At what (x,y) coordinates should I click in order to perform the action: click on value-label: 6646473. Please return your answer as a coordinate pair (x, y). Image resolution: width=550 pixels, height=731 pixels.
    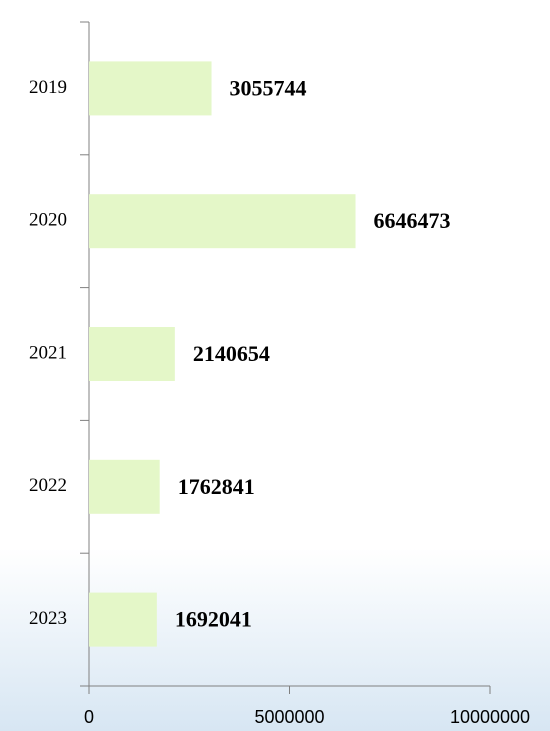
    Looking at the image, I should click on (412, 220).